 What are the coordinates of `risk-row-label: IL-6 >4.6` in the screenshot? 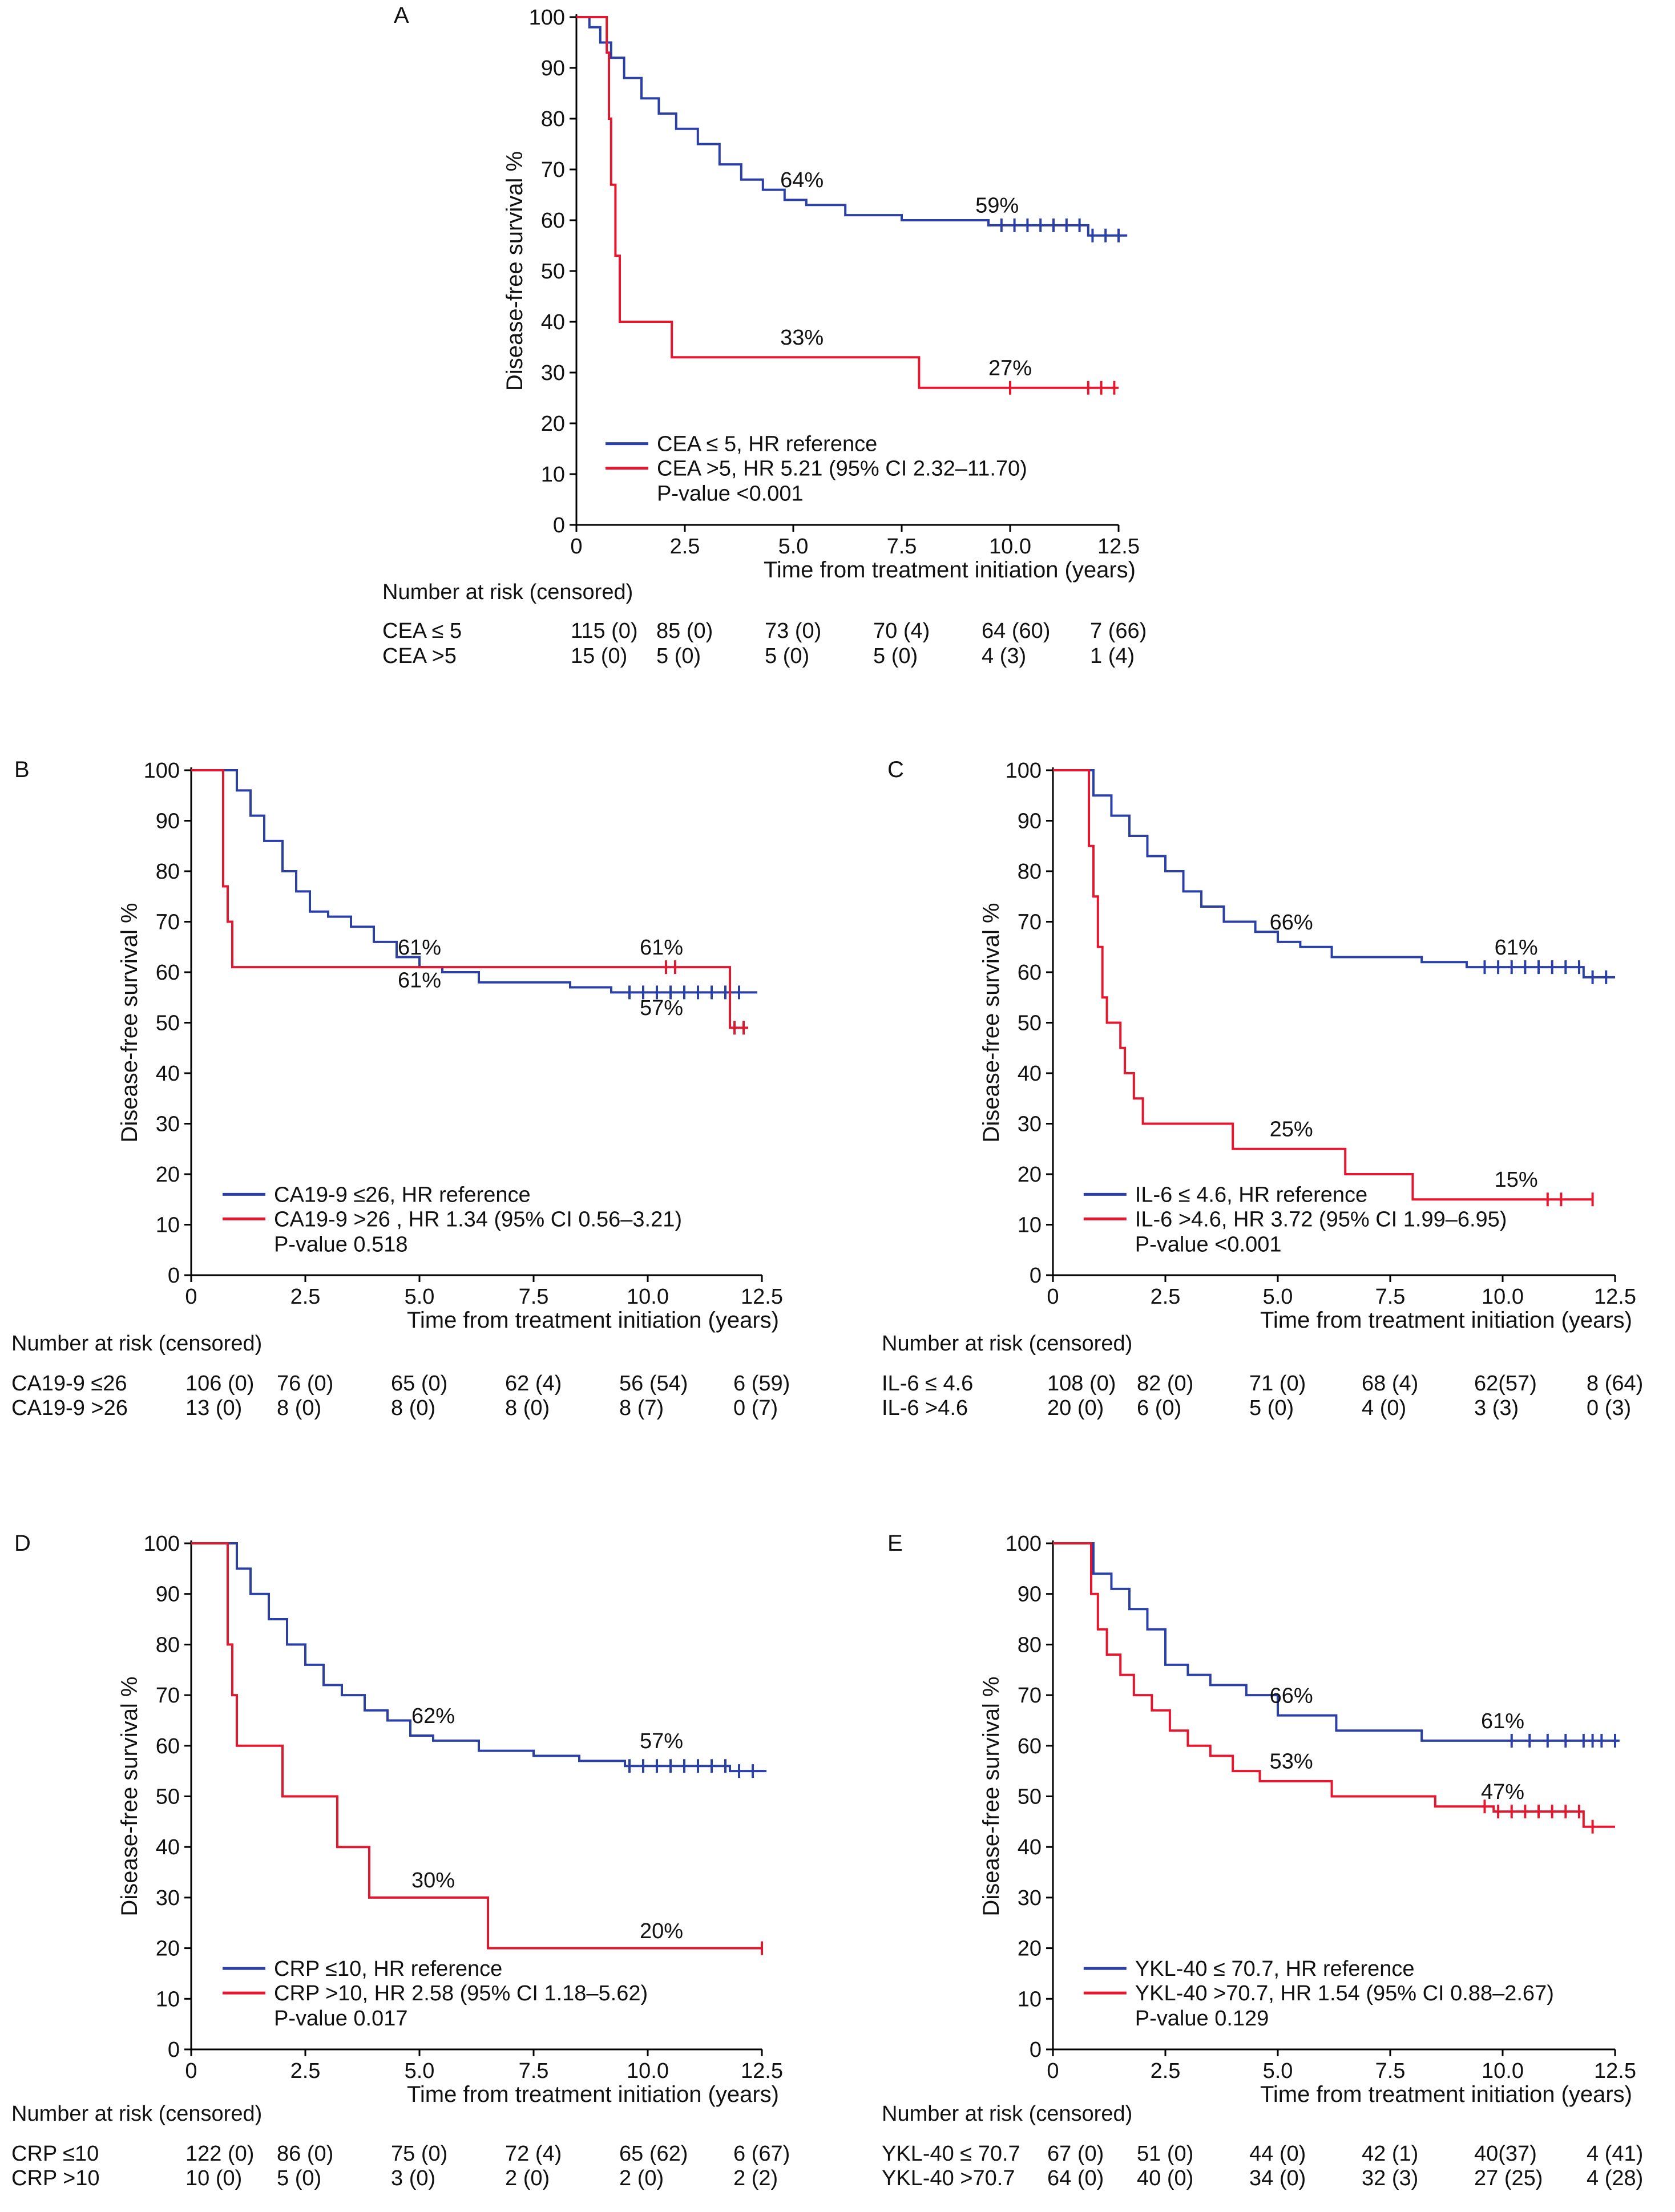 It's located at (925, 1408).